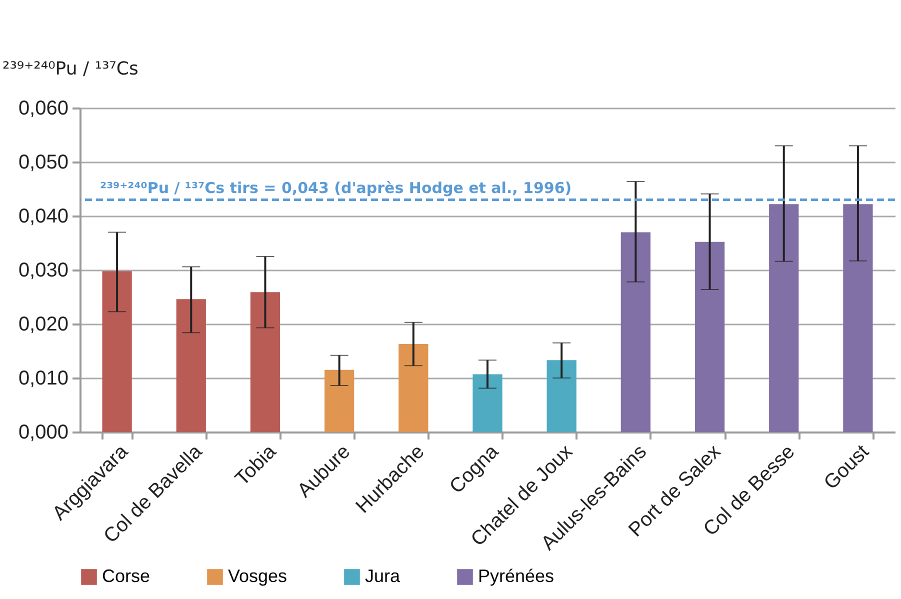 This screenshot has width=901, height=599. What do you see at coordinates (126, 576) in the screenshot?
I see `legend-label: Corse` at bounding box center [126, 576].